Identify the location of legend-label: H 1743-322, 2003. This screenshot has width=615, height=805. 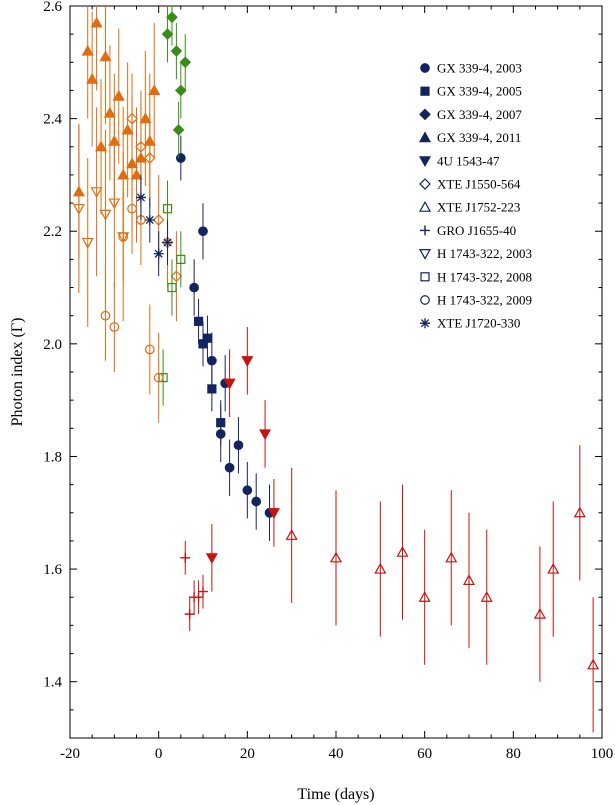
(484, 253).